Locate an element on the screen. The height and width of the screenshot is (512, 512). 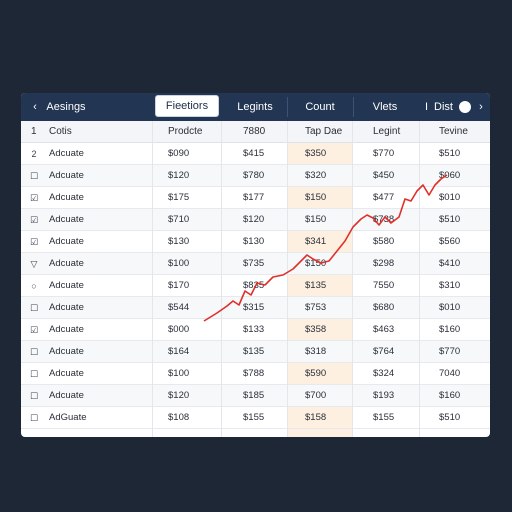
row-value-col-2: $835 is located at coordinates (254, 285).